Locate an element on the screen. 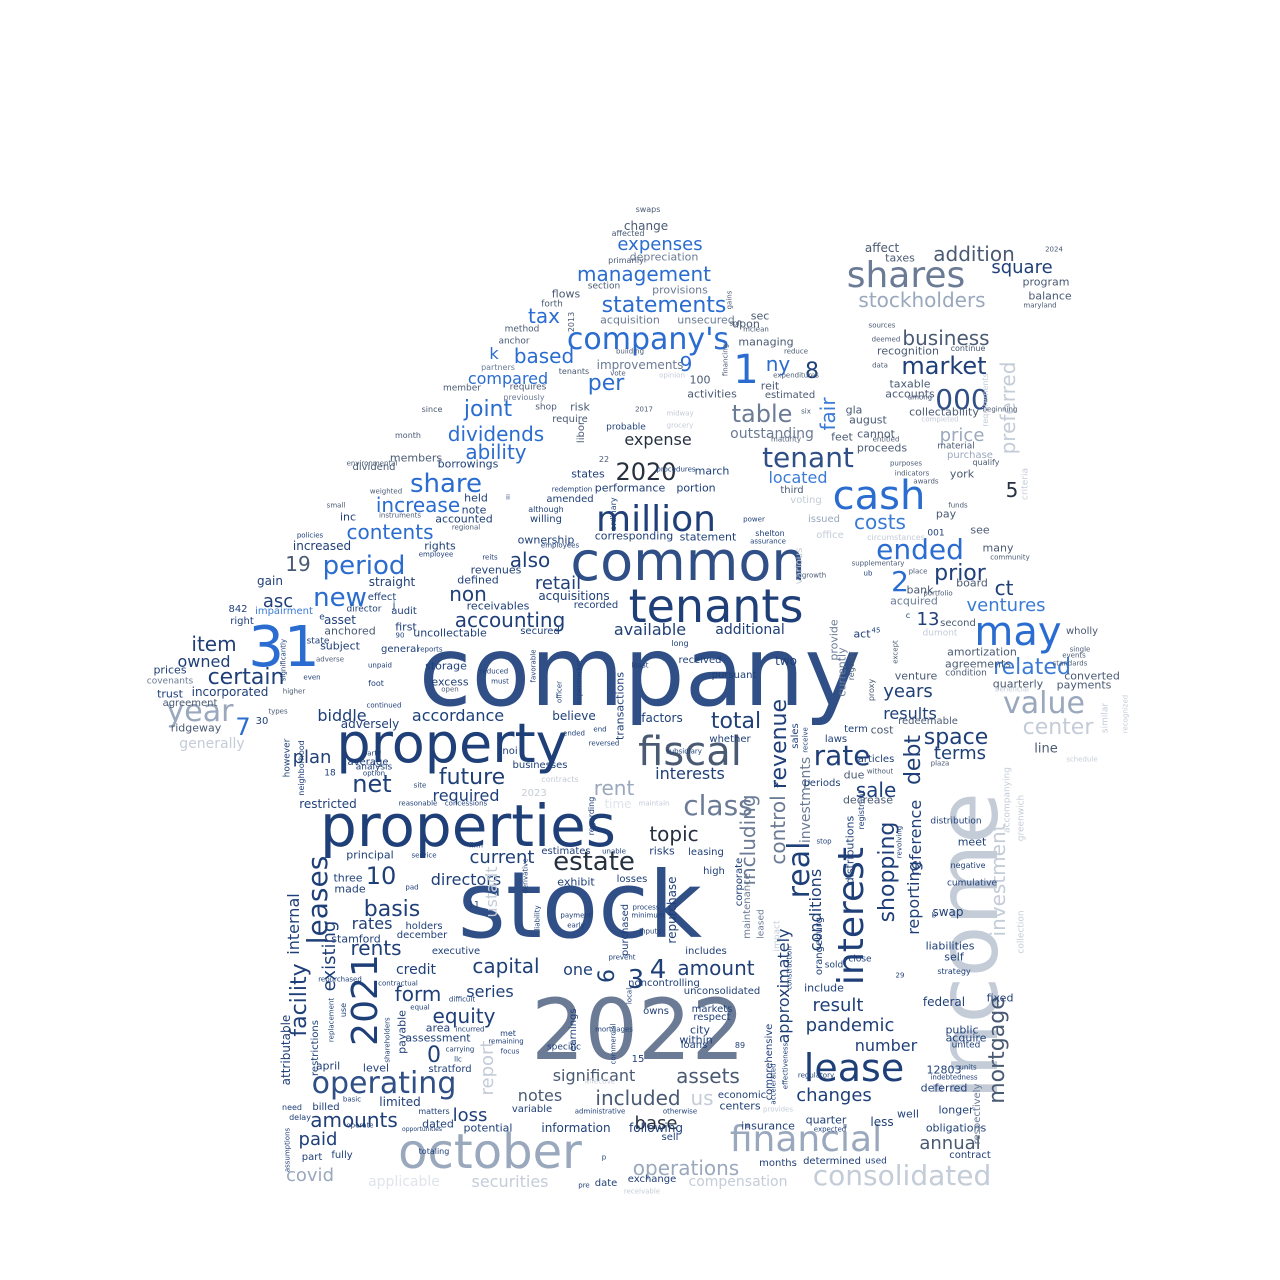 This screenshot has width=1280, height=1280. cloud-word: venture is located at coordinates (916, 676).